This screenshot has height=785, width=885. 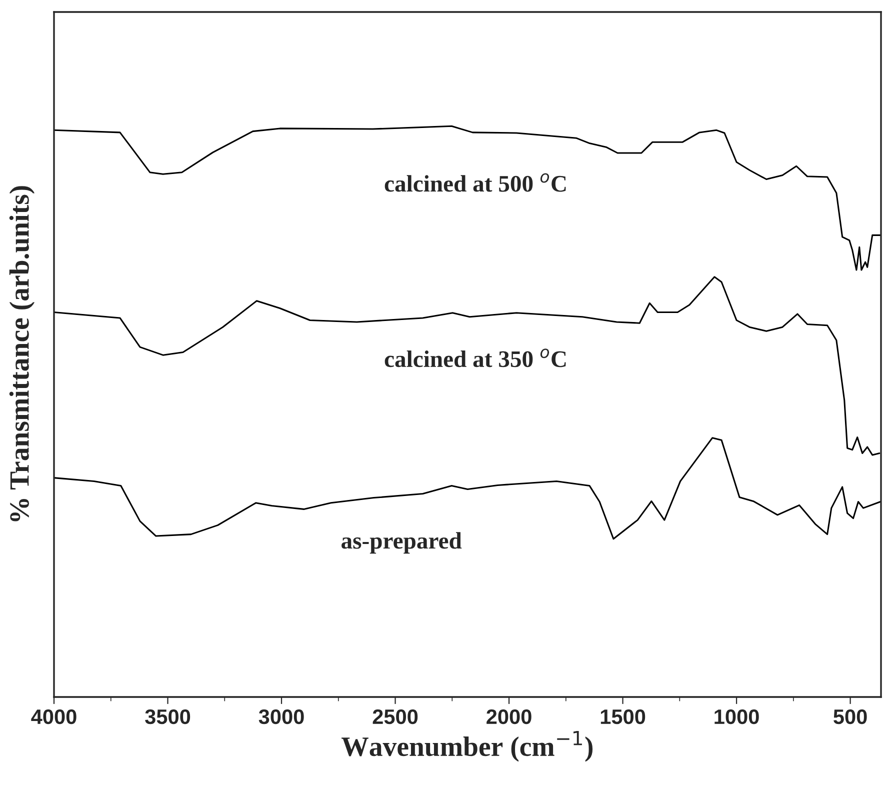 What do you see at coordinates (736, 716) in the screenshot?
I see `x-tick-label: 1000` at bounding box center [736, 716].